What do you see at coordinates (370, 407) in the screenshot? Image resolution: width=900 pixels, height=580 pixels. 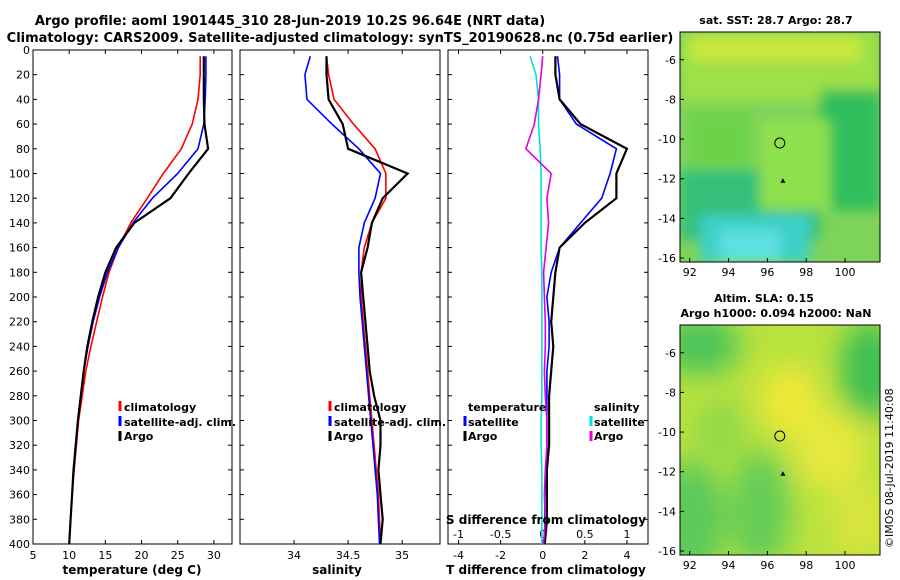 I see `legend-climatology: climatology` at bounding box center [370, 407].